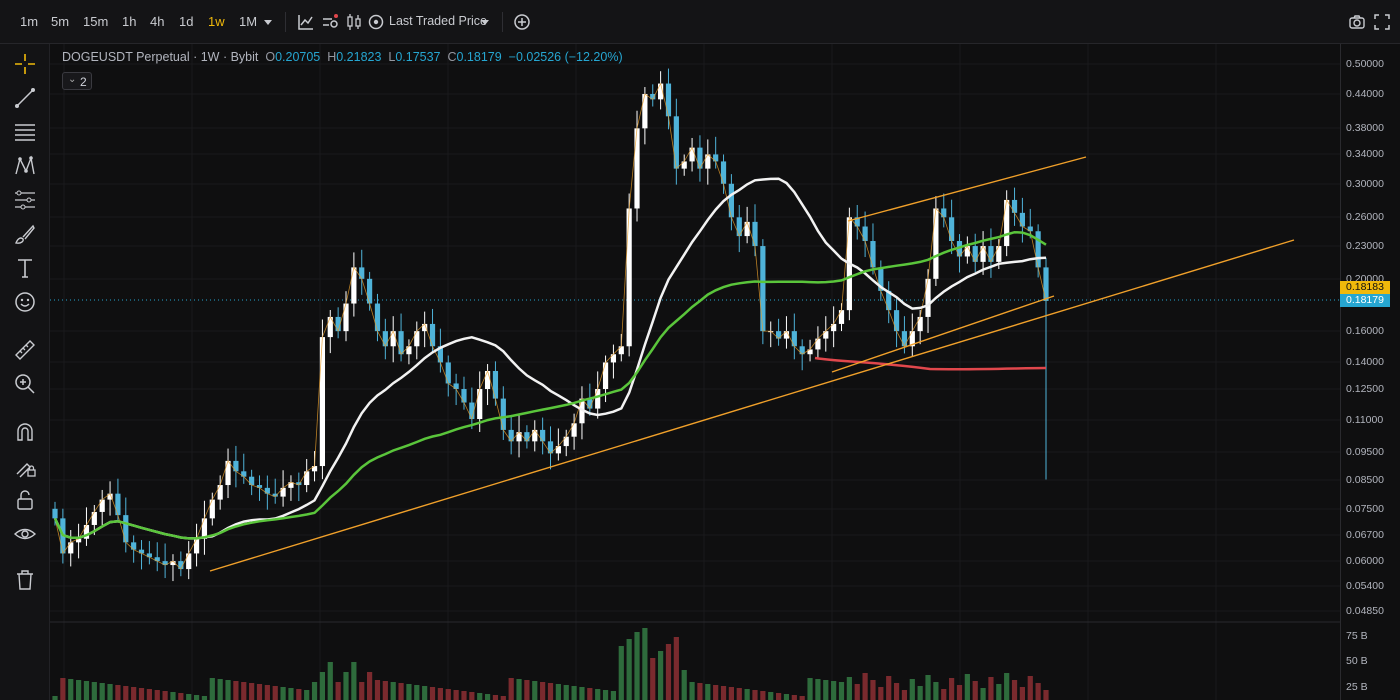 The width and height of the screenshot is (1400, 700). Describe the element at coordinates (1370, 372) in the screenshot. I see `price-axis` at that location.